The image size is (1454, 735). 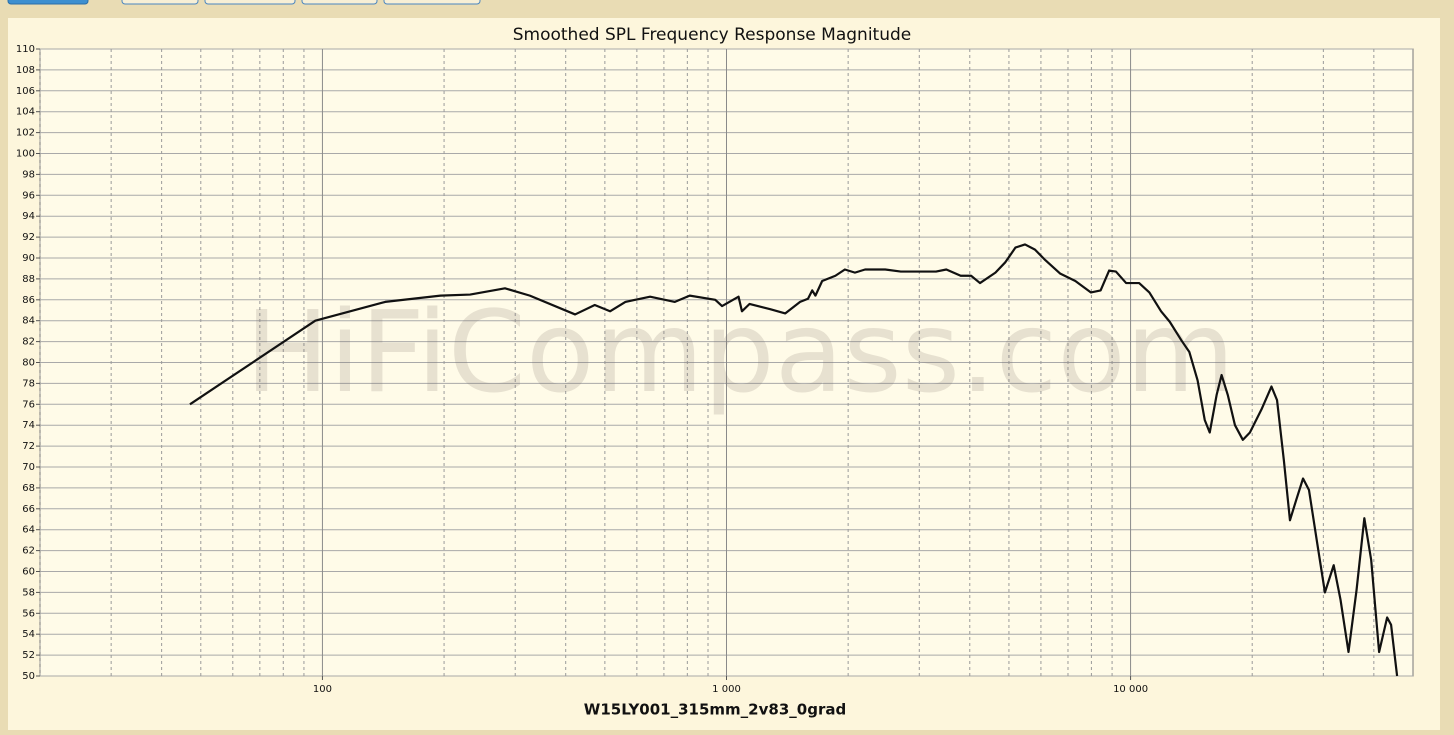 I want to click on y-tick-label: 100, so click(x=25, y=154).